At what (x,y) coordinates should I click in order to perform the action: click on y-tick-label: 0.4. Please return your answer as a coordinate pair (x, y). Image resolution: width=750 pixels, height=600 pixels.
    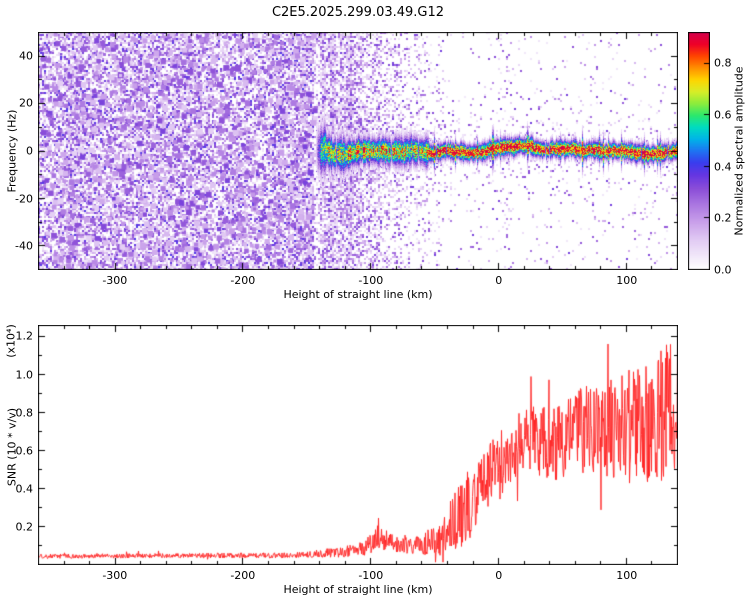
    Looking at the image, I should click on (24, 489).